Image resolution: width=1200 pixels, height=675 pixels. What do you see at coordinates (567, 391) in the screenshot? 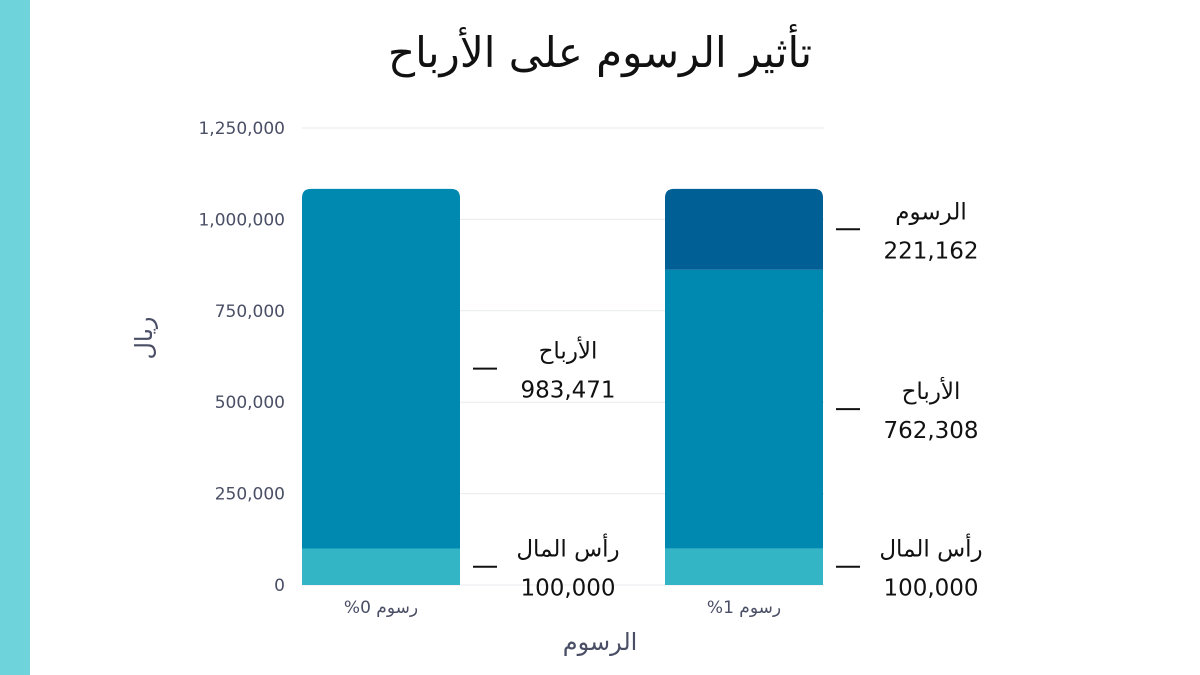
I see `segment-value-label: 983,471` at bounding box center [567, 391].